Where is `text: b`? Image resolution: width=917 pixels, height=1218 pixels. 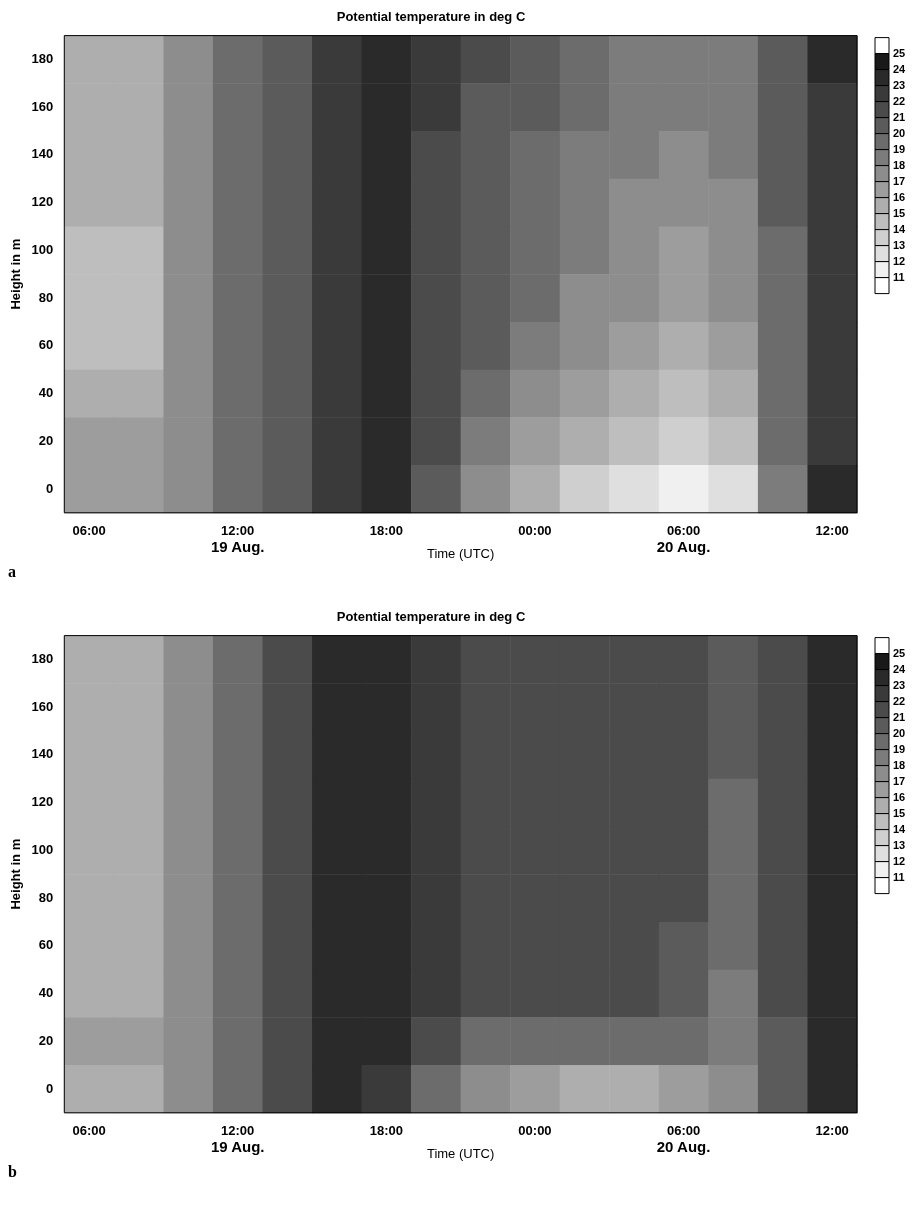 text: b is located at coordinates (12, 1171).